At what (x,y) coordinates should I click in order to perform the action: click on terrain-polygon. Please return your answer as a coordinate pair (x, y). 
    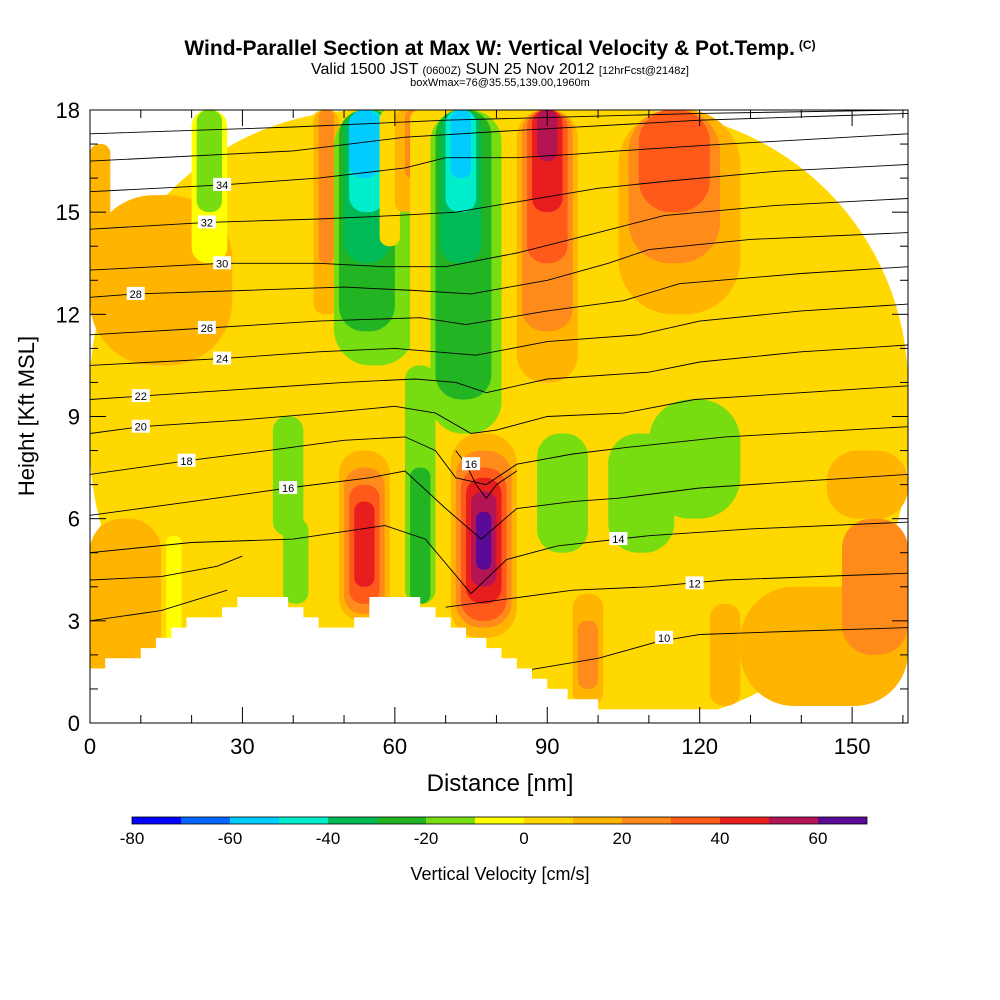
    Looking at the image, I should click on (499, 660).